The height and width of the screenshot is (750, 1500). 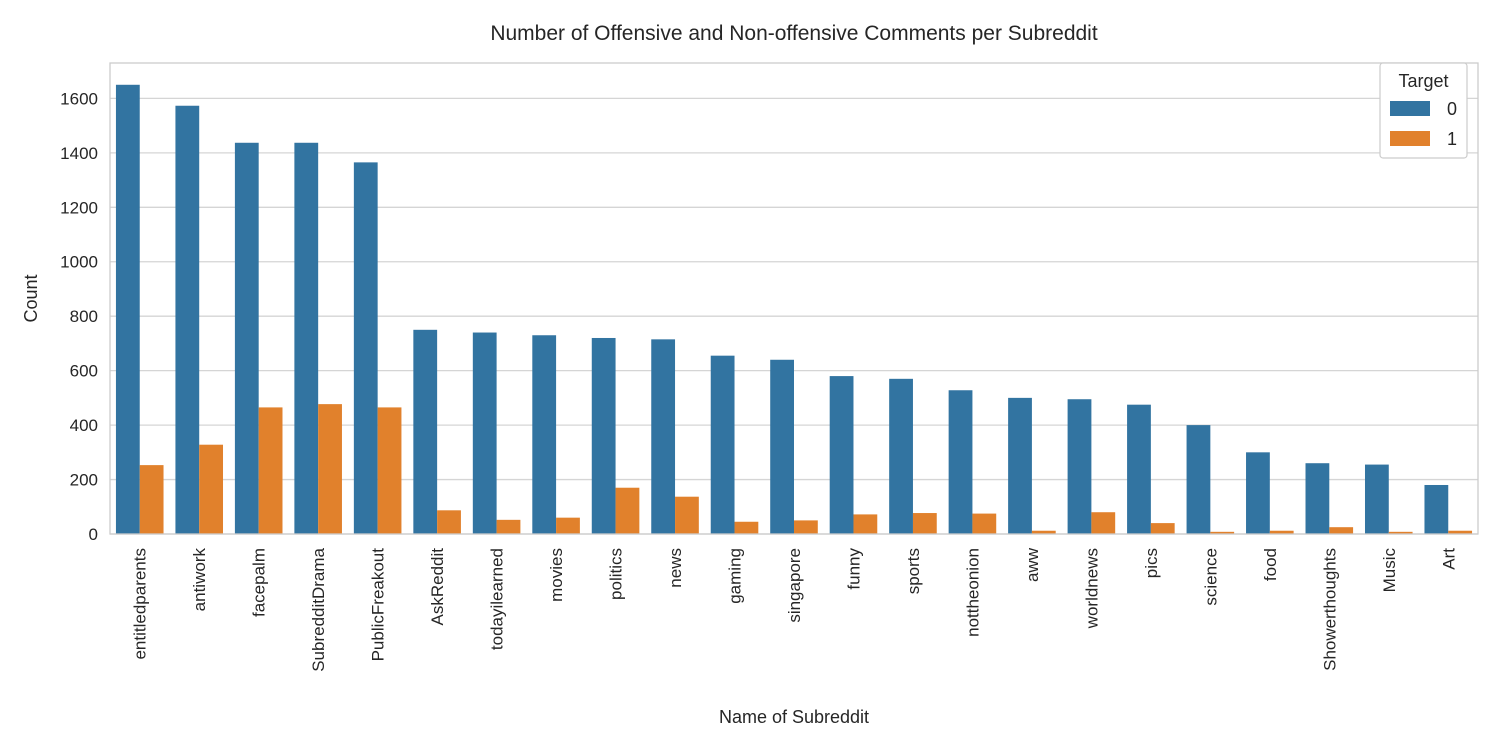 What do you see at coordinates (735, 576) in the screenshot?
I see `x-tick-label: gaming` at bounding box center [735, 576].